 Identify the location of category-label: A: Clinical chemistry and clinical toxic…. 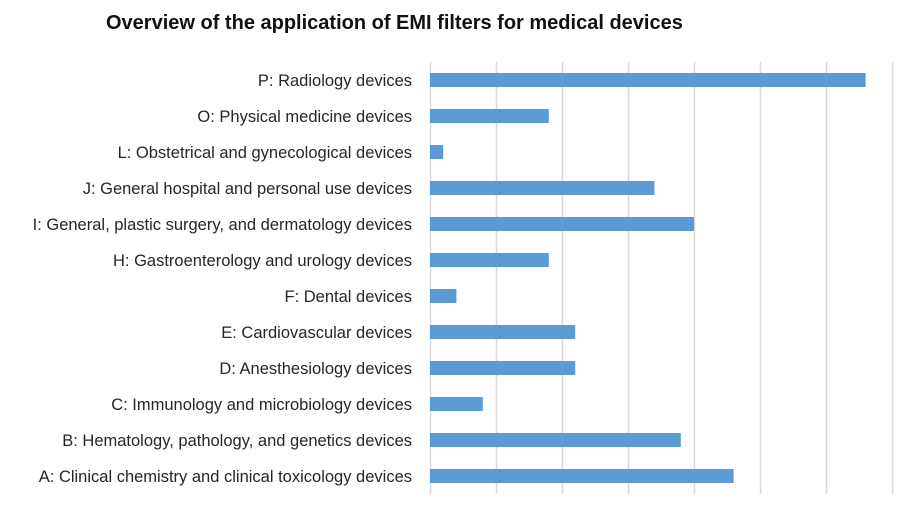
(225, 477).